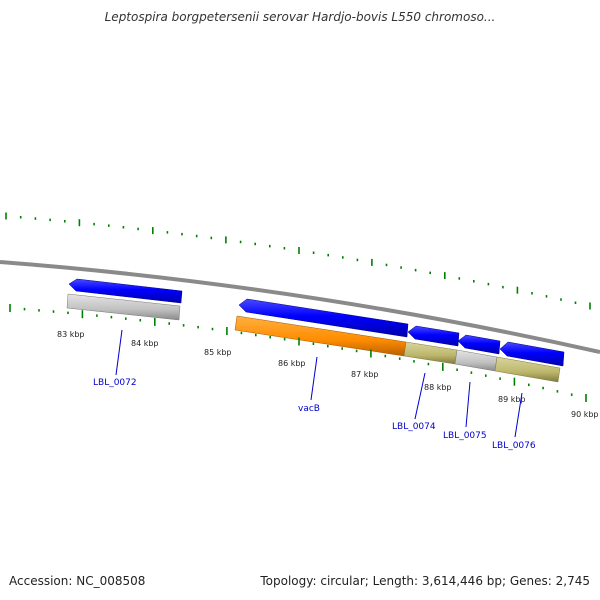 This screenshot has height=600, width=600. What do you see at coordinates (465, 436) in the screenshot?
I see `gene-label-lbl-0075: LBL_0075` at bounding box center [465, 436].